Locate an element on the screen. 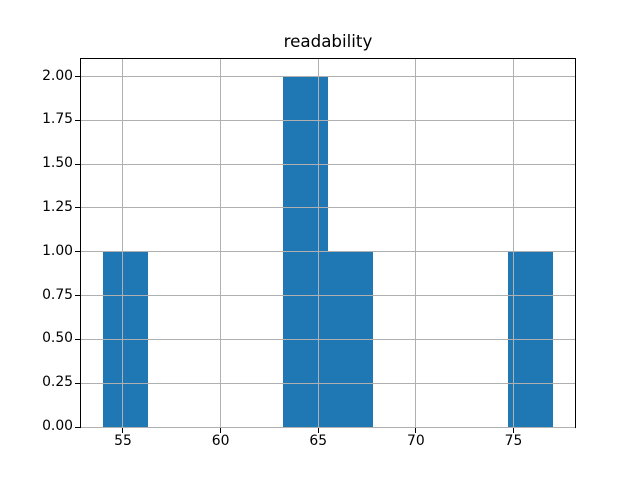 Image resolution: width=640 pixels, height=480 pixels. y-tick-label: 2.00 is located at coordinates (57, 75).